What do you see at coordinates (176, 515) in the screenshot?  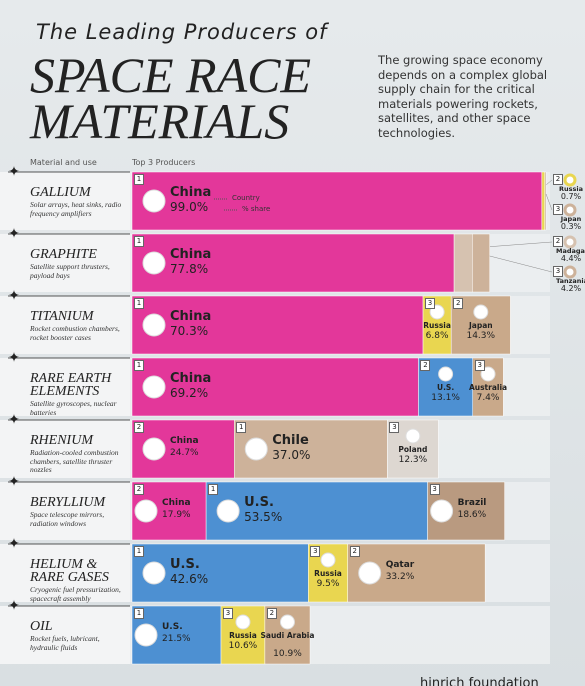 I see `producer-share: 17.9%` at bounding box center [176, 515].